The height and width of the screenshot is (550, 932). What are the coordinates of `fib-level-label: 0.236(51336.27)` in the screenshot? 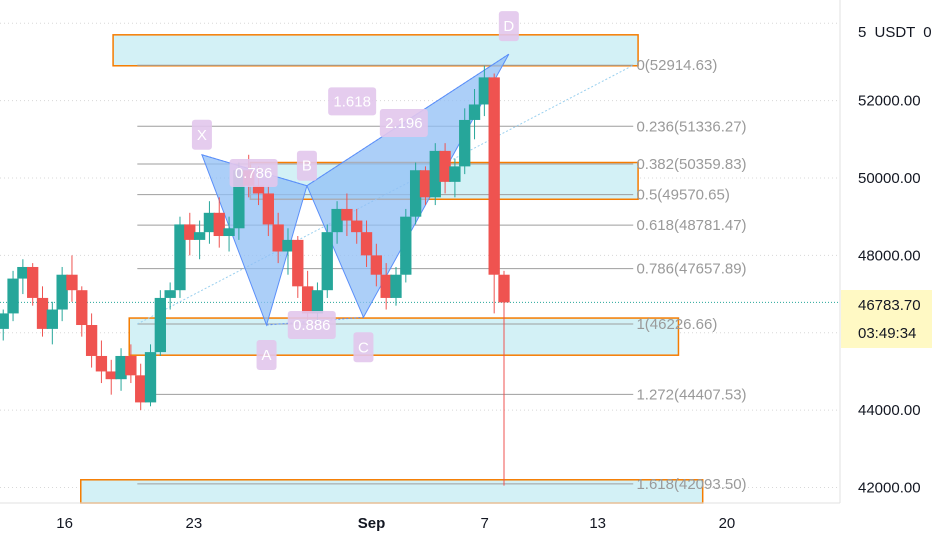 It's located at (691, 126).